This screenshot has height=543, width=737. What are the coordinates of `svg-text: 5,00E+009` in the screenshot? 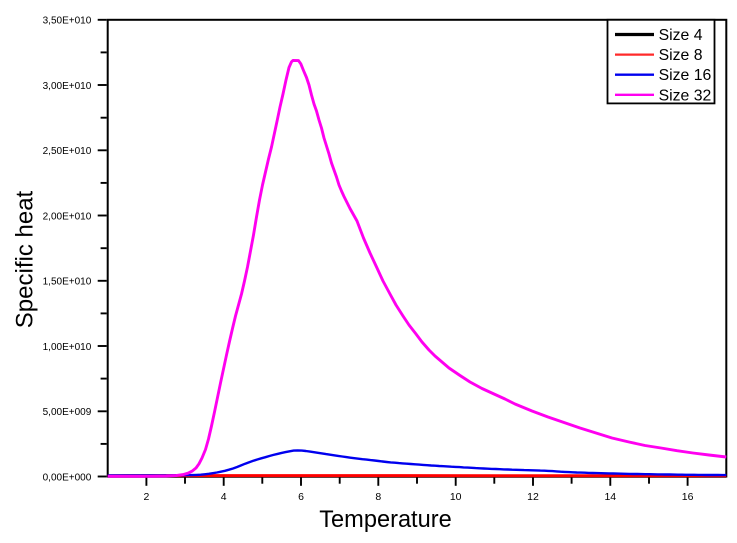 It's located at (67, 412).